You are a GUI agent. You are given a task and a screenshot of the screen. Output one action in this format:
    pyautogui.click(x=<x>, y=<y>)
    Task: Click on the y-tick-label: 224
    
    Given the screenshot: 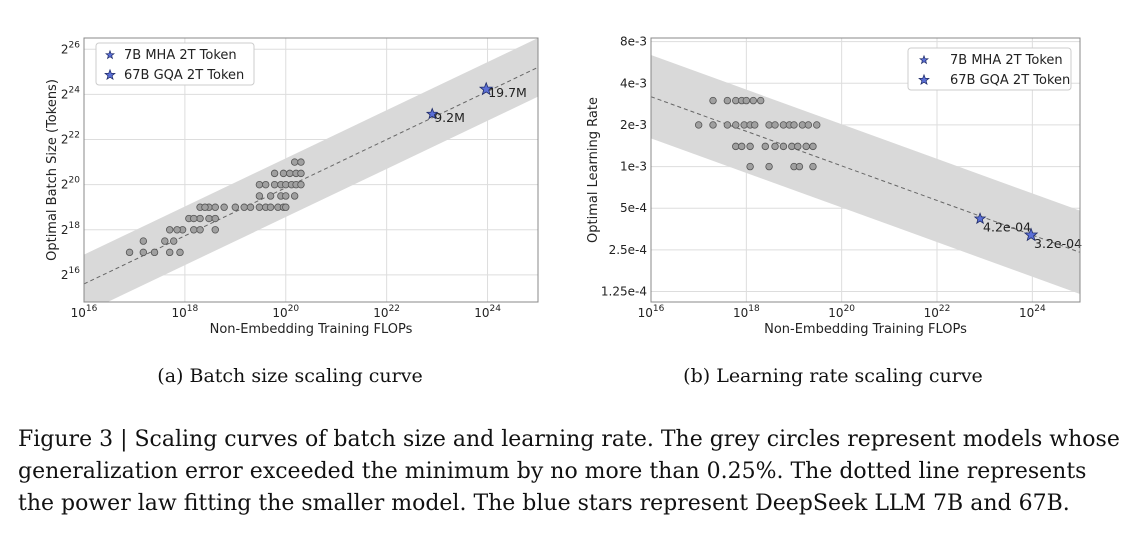 What is the action you would take?
    pyautogui.click(x=70, y=93)
    